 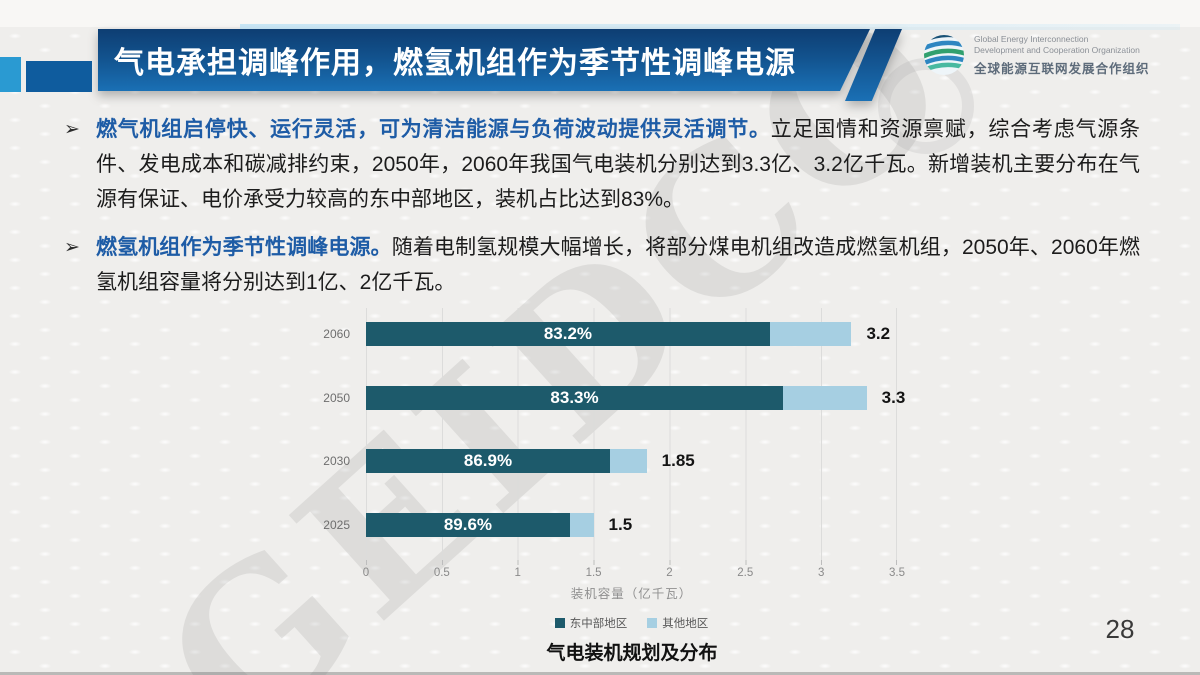 What do you see at coordinates (441, 573) in the screenshot?
I see `x-tick-label: 0.5` at bounding box center [441, 573].